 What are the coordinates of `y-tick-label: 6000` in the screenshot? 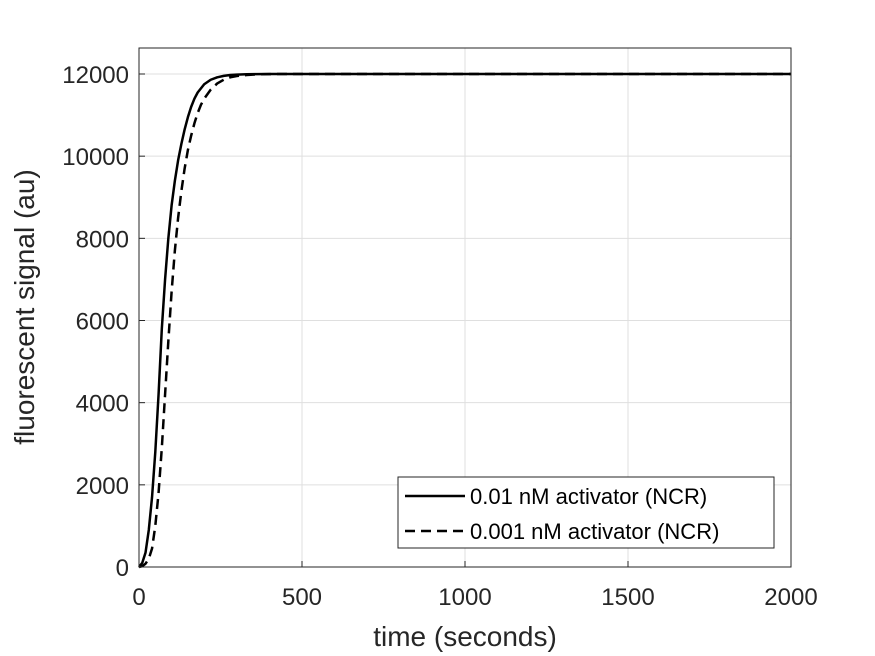 It's located at (102, 322).